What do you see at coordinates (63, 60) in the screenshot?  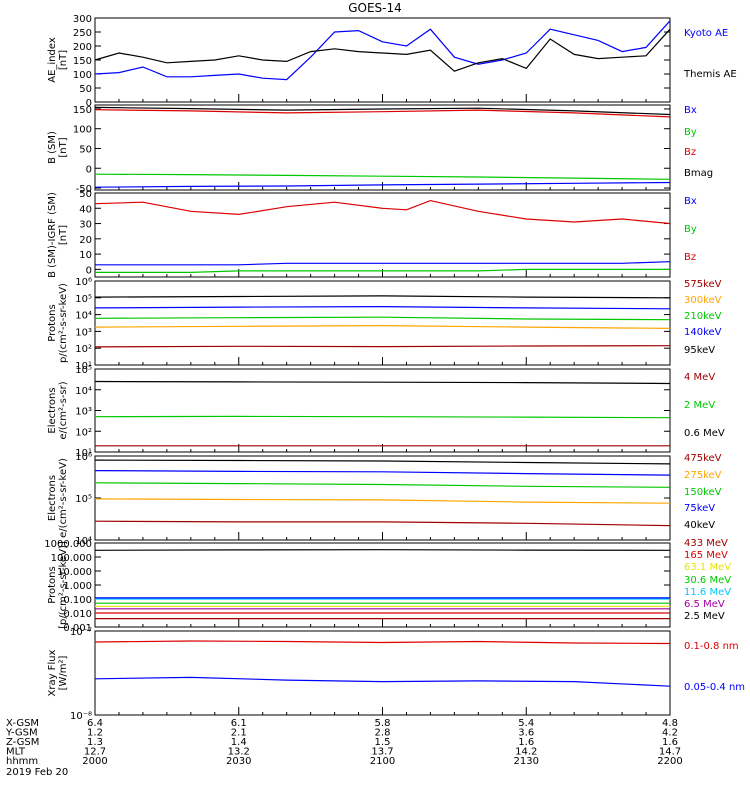 I see `y-axis-label-1-1: [nT]` at bounding box center [63, 60].